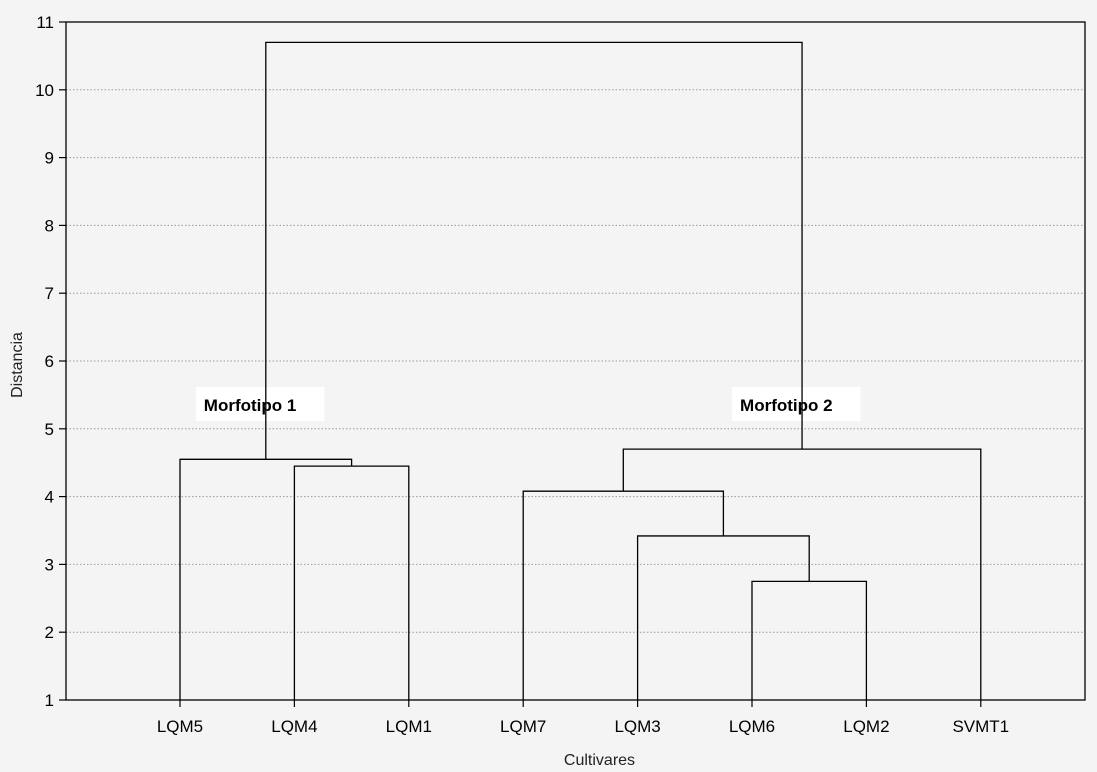  What do you see at coordinates (637, 726) in the screenshot?
I see `x-tick-label: LQM3` at bounding box center [637, 726].